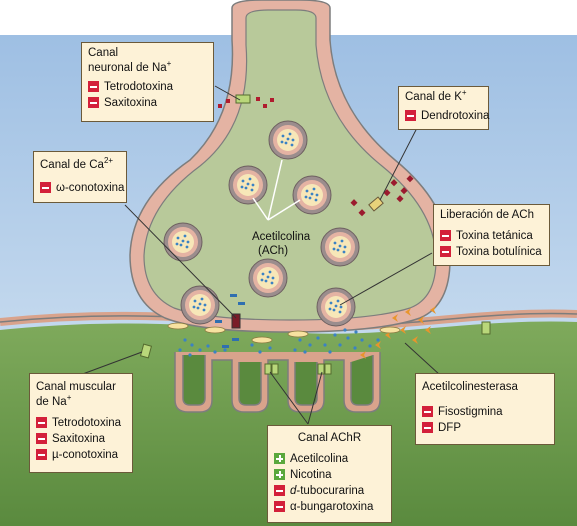 The image size is (577, 526). I want to click on label-title-line2: neuronal de Na, so click(127, 68).